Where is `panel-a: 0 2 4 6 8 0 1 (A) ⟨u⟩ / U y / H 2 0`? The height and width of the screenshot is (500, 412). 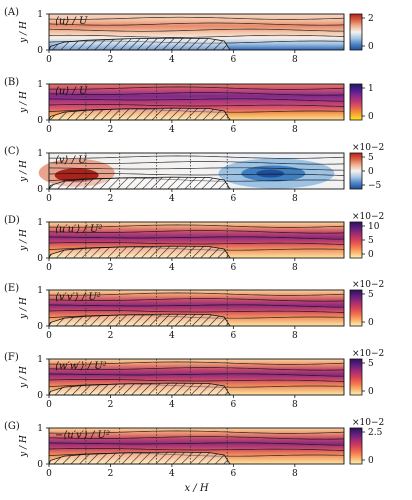 panel-a: 0 2 4 6 8 0 1 (A) ⟨u⟩ / U y / H 2 0 is located at coordinates (189, 36).